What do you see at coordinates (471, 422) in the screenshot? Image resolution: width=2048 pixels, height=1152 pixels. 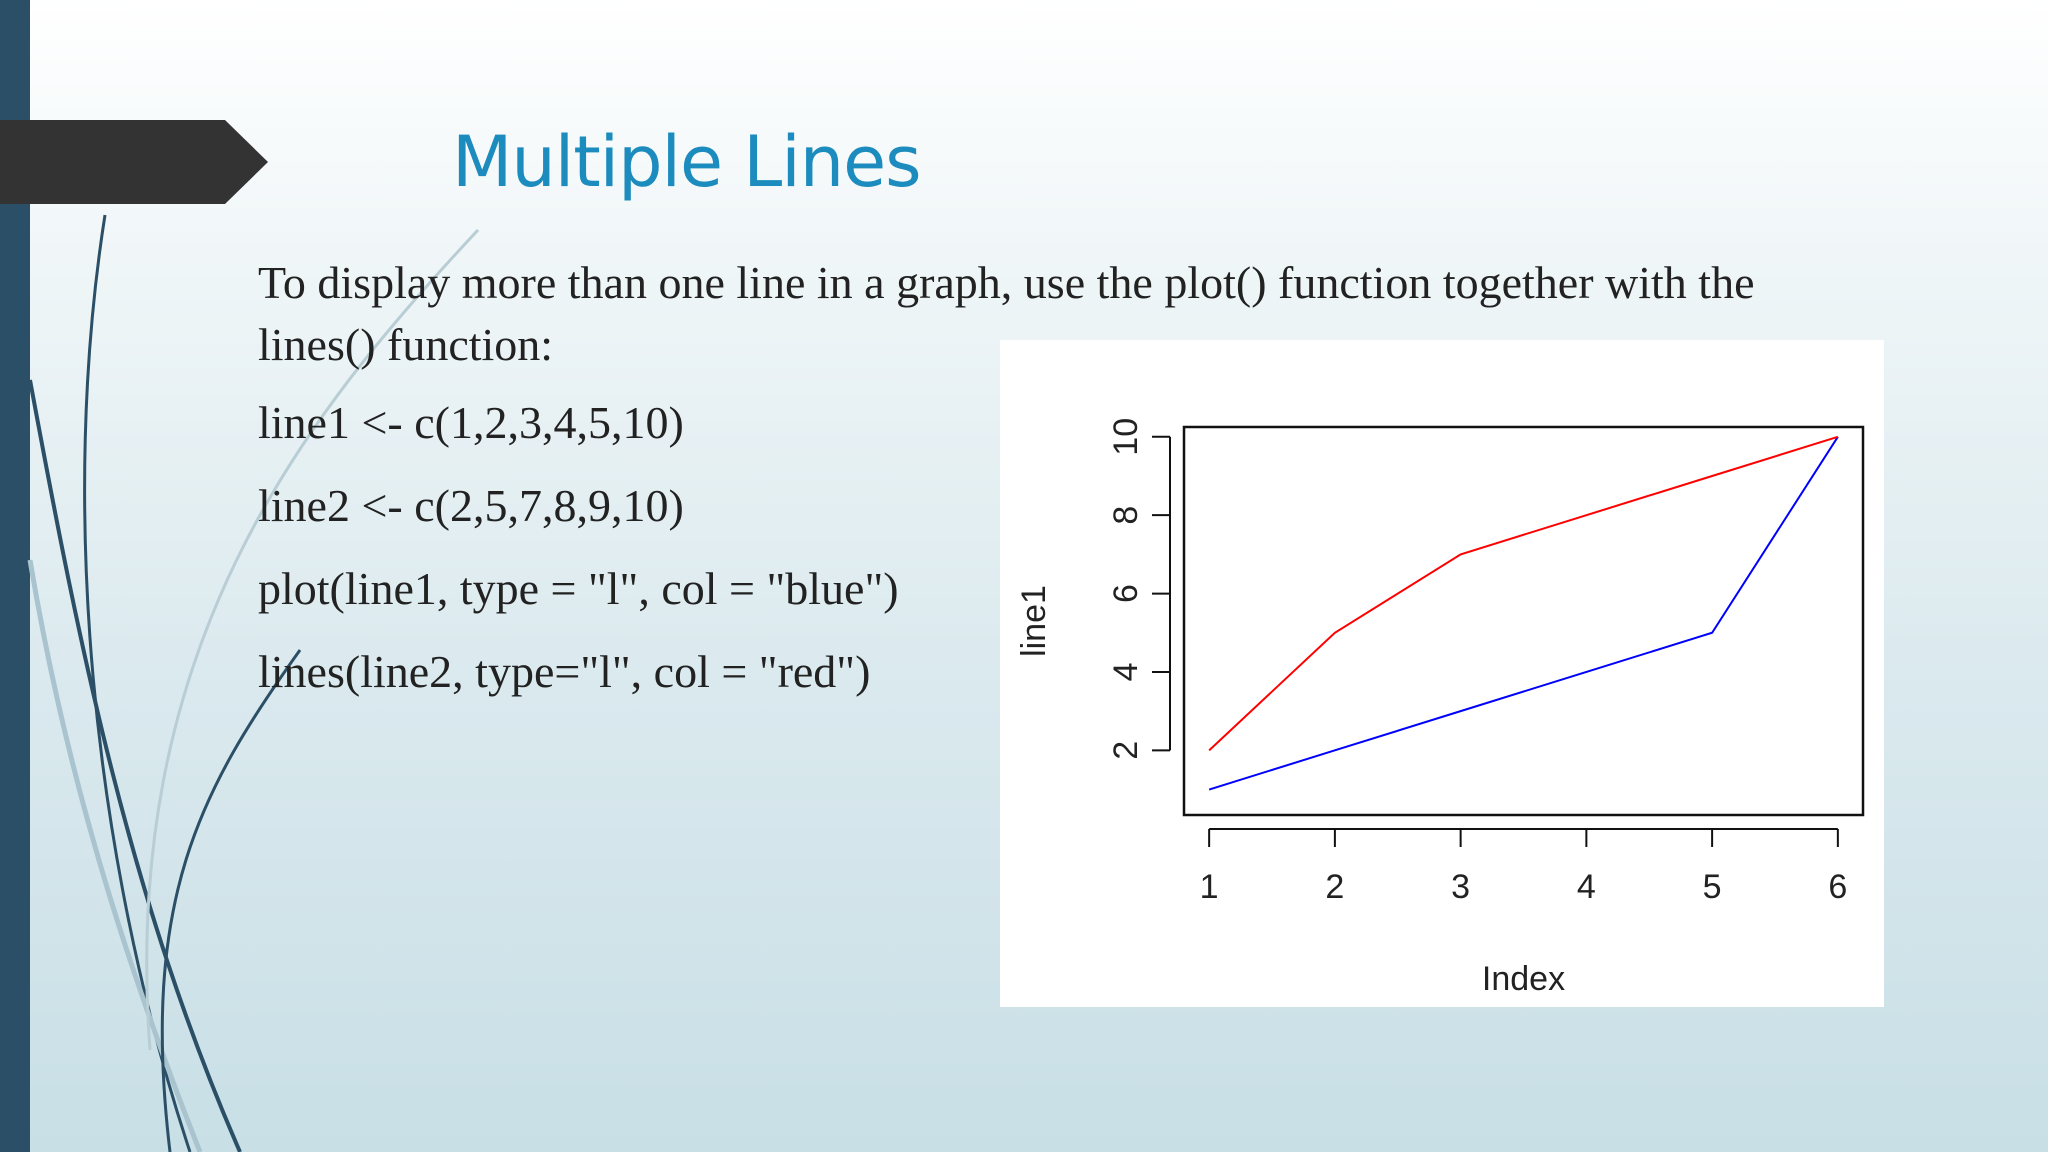 I see `code-line-1: line1 <- c(1,2,3,4,5,10)` at bounding box center [471, 422].